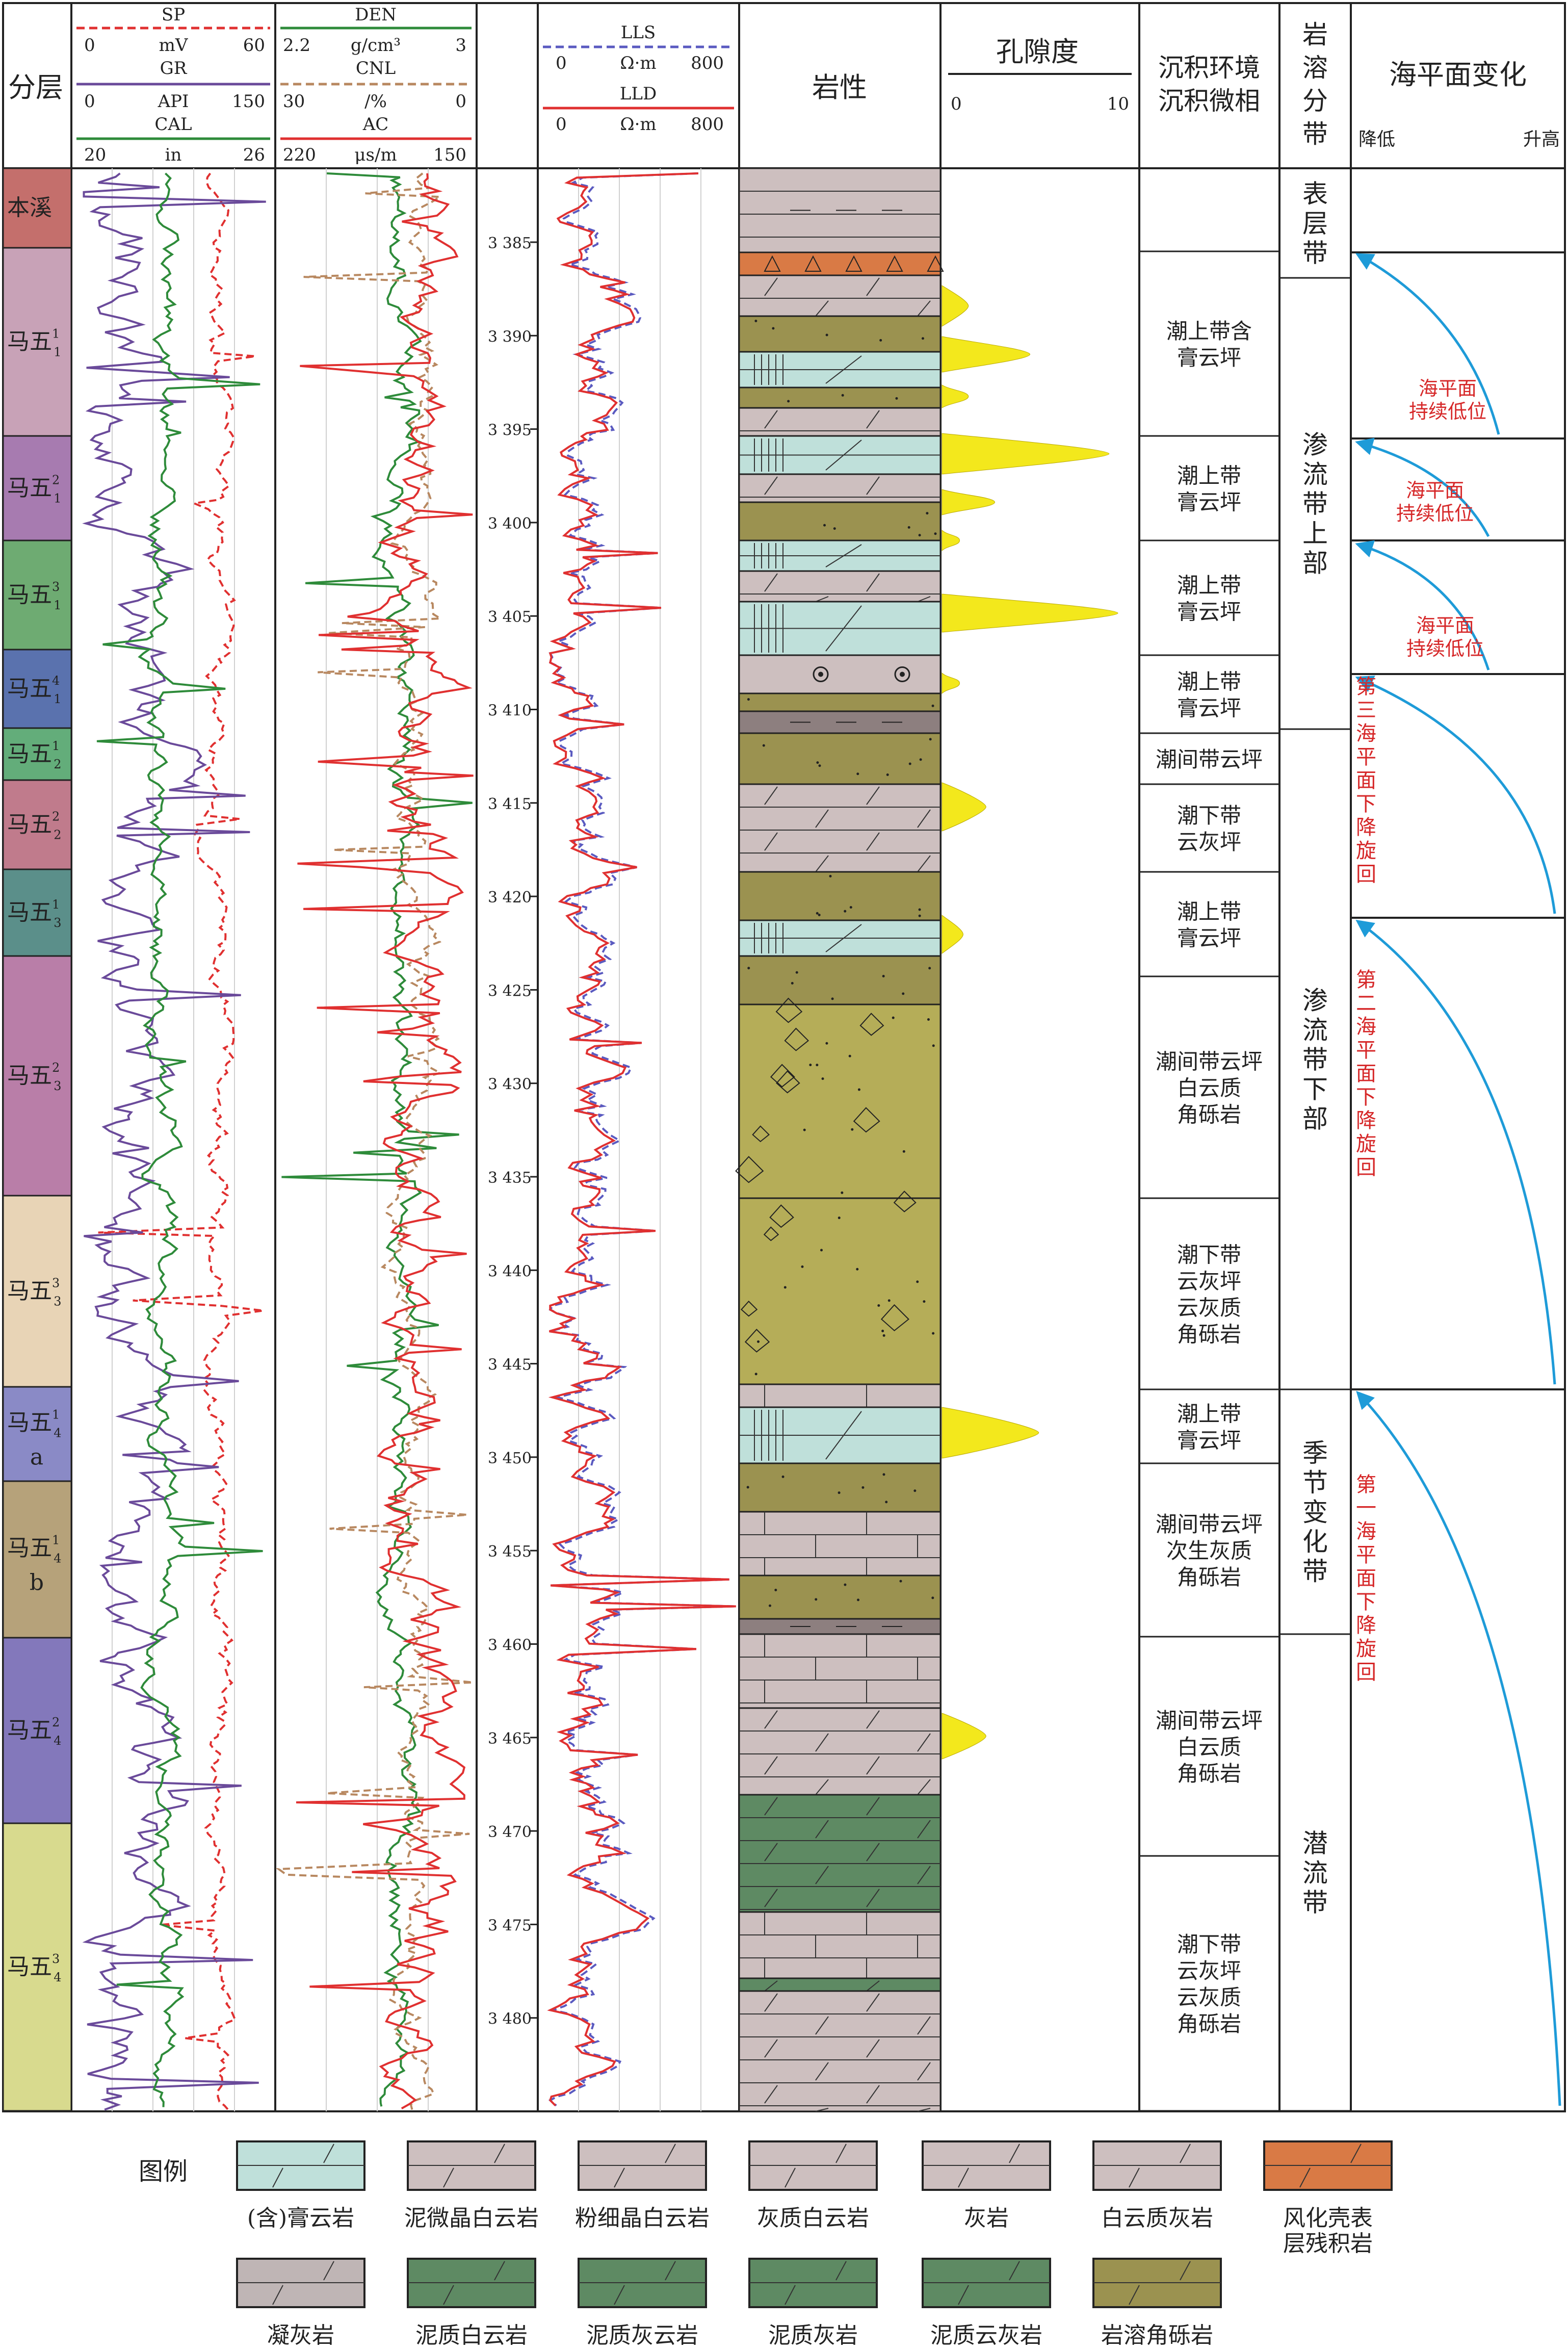  Describe the element at coordinates (173, 85) in the screenshot. I see `header-track1: SP 0 mV 60 GR 0 API 150 CAL 20 in 26` at that location.